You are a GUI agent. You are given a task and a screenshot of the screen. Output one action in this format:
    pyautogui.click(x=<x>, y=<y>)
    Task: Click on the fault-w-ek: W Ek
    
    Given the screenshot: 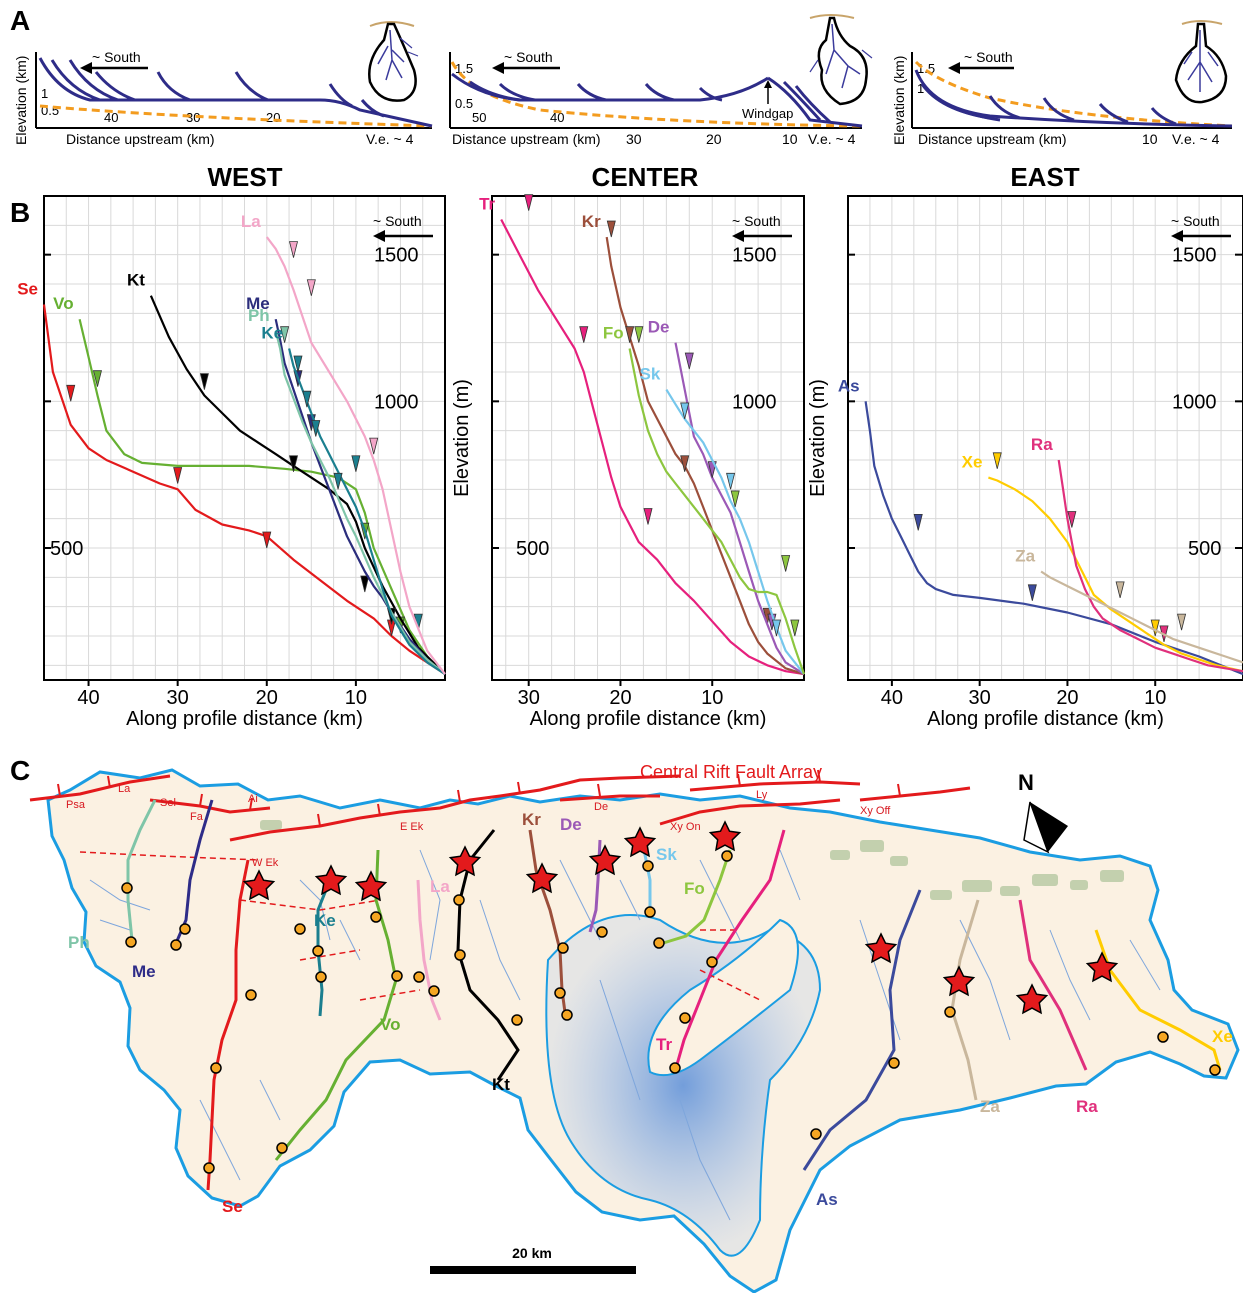 What is the action you would take?
    pyautogui.click(x=265, y=863)
    